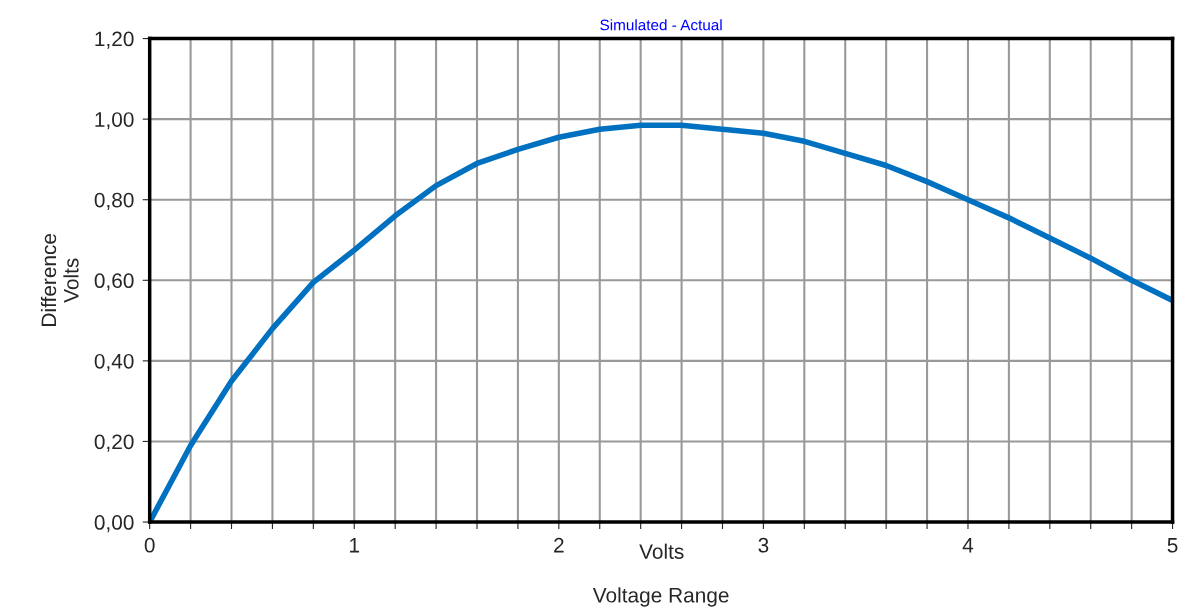  Describe the element at coordinates (763, 545) in the screenshot. I see `x-tick-label: 3` at that location.